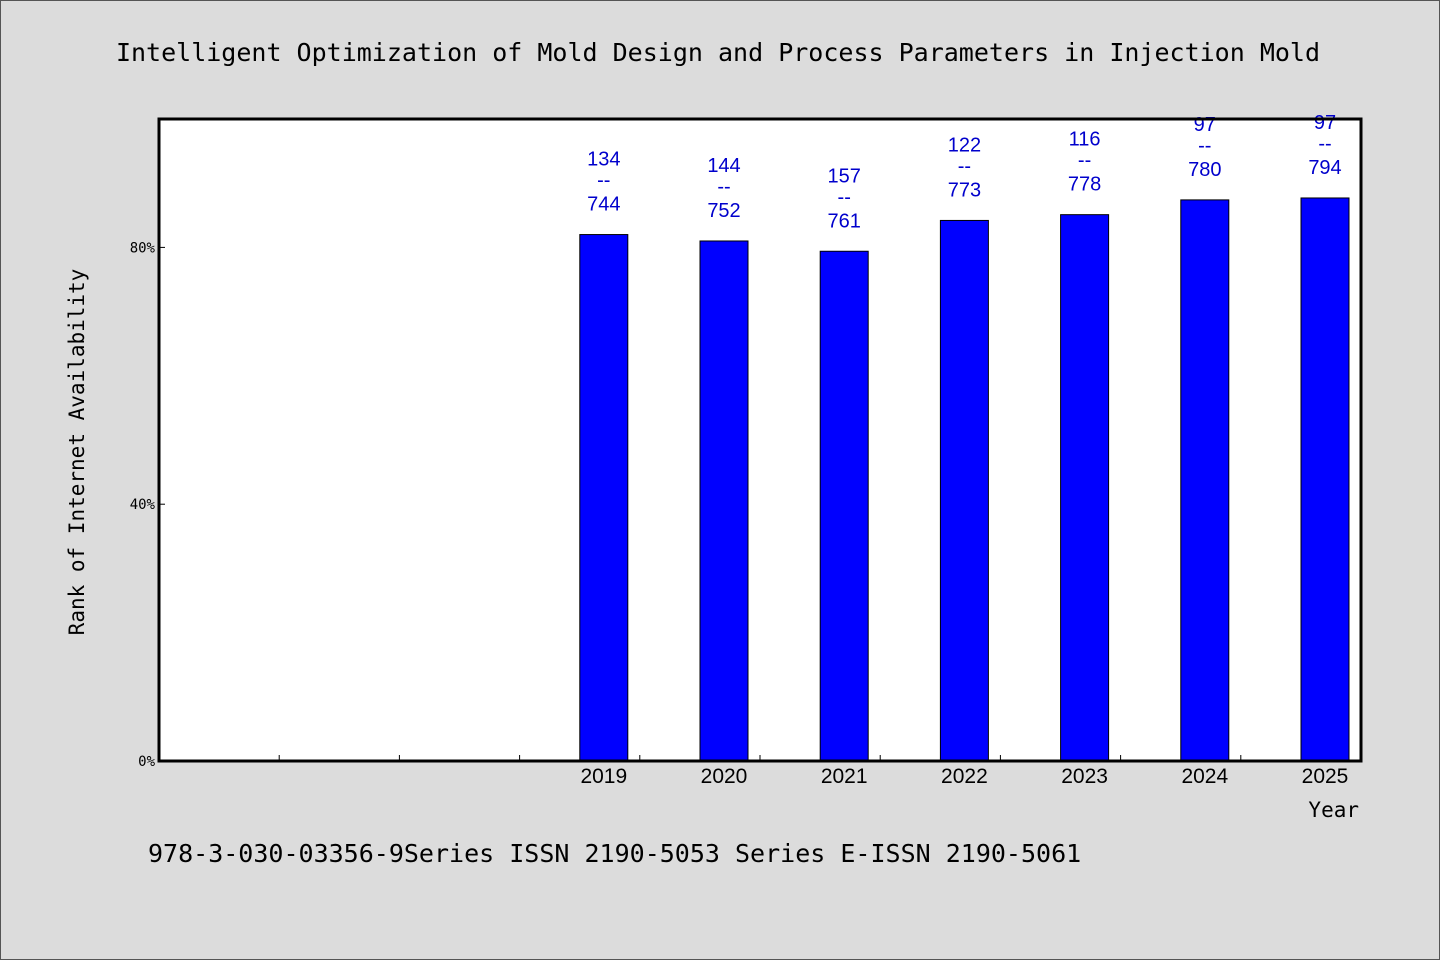 The height and width of the screenshot is (960, 1440). Describe the element at coordinates (844, 776) in the screenshot. I see `x-tick-label: 2021` at that location.